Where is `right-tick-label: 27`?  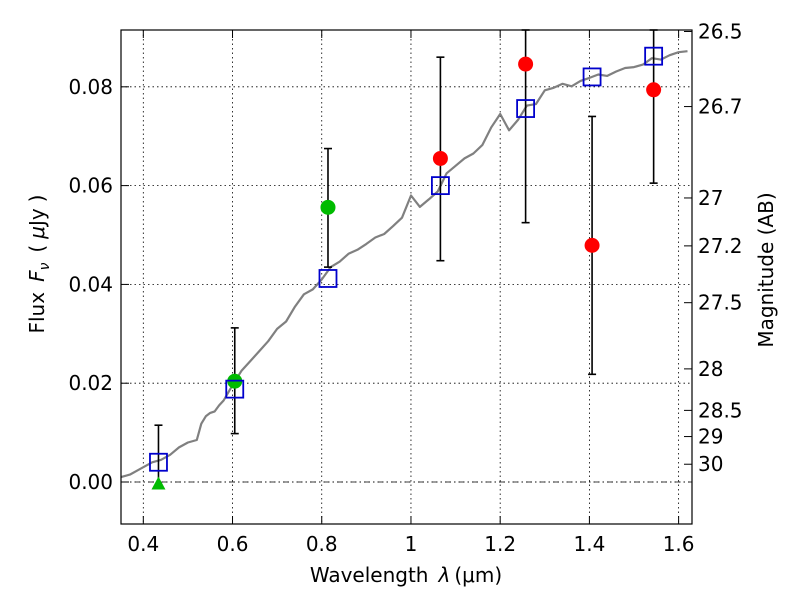 right-tick-label: 27 is located at coordinates (710, 198).